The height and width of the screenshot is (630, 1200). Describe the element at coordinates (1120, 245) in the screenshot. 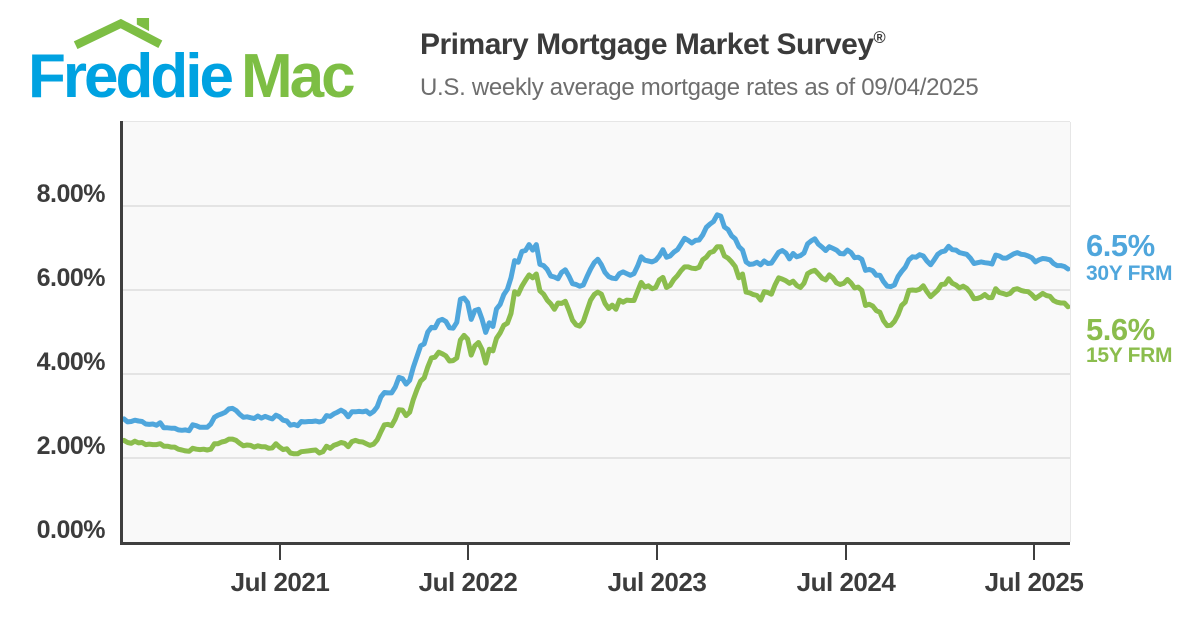

I see `rate-30y-value: 6.5%` at that location.